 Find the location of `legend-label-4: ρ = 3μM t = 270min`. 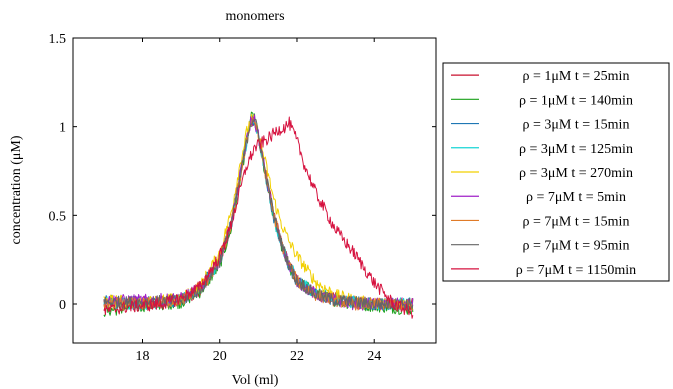

legend-label-4: ρ = 3μM t = 270min is located at coordinates (576, 173).